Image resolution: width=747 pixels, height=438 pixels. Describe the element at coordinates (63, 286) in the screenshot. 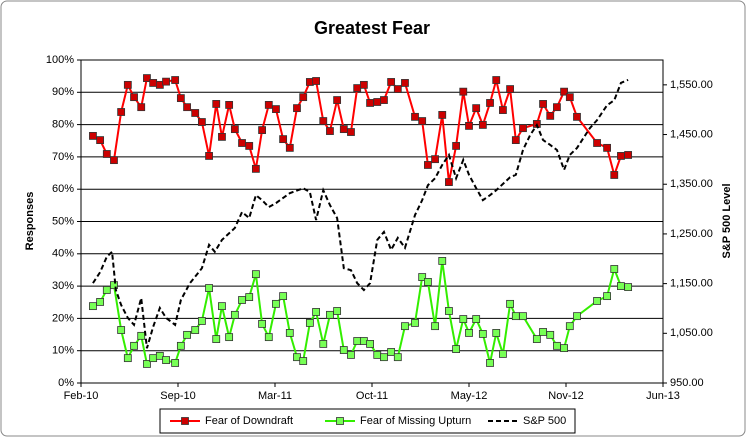

I see `y-tick-label: 30%` at that location.